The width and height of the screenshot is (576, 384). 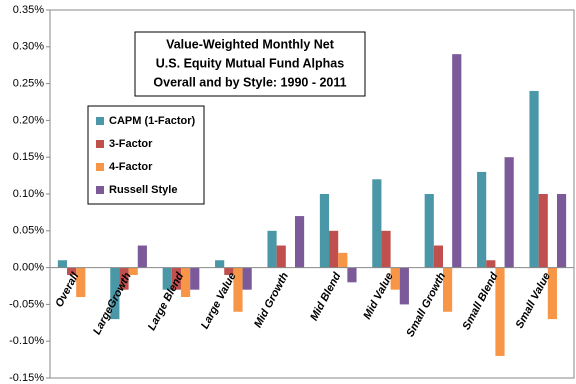 What do you see at coordinates (146, 155) in the screenshot?
I see `legend-box` at bounding box center [146, 155].